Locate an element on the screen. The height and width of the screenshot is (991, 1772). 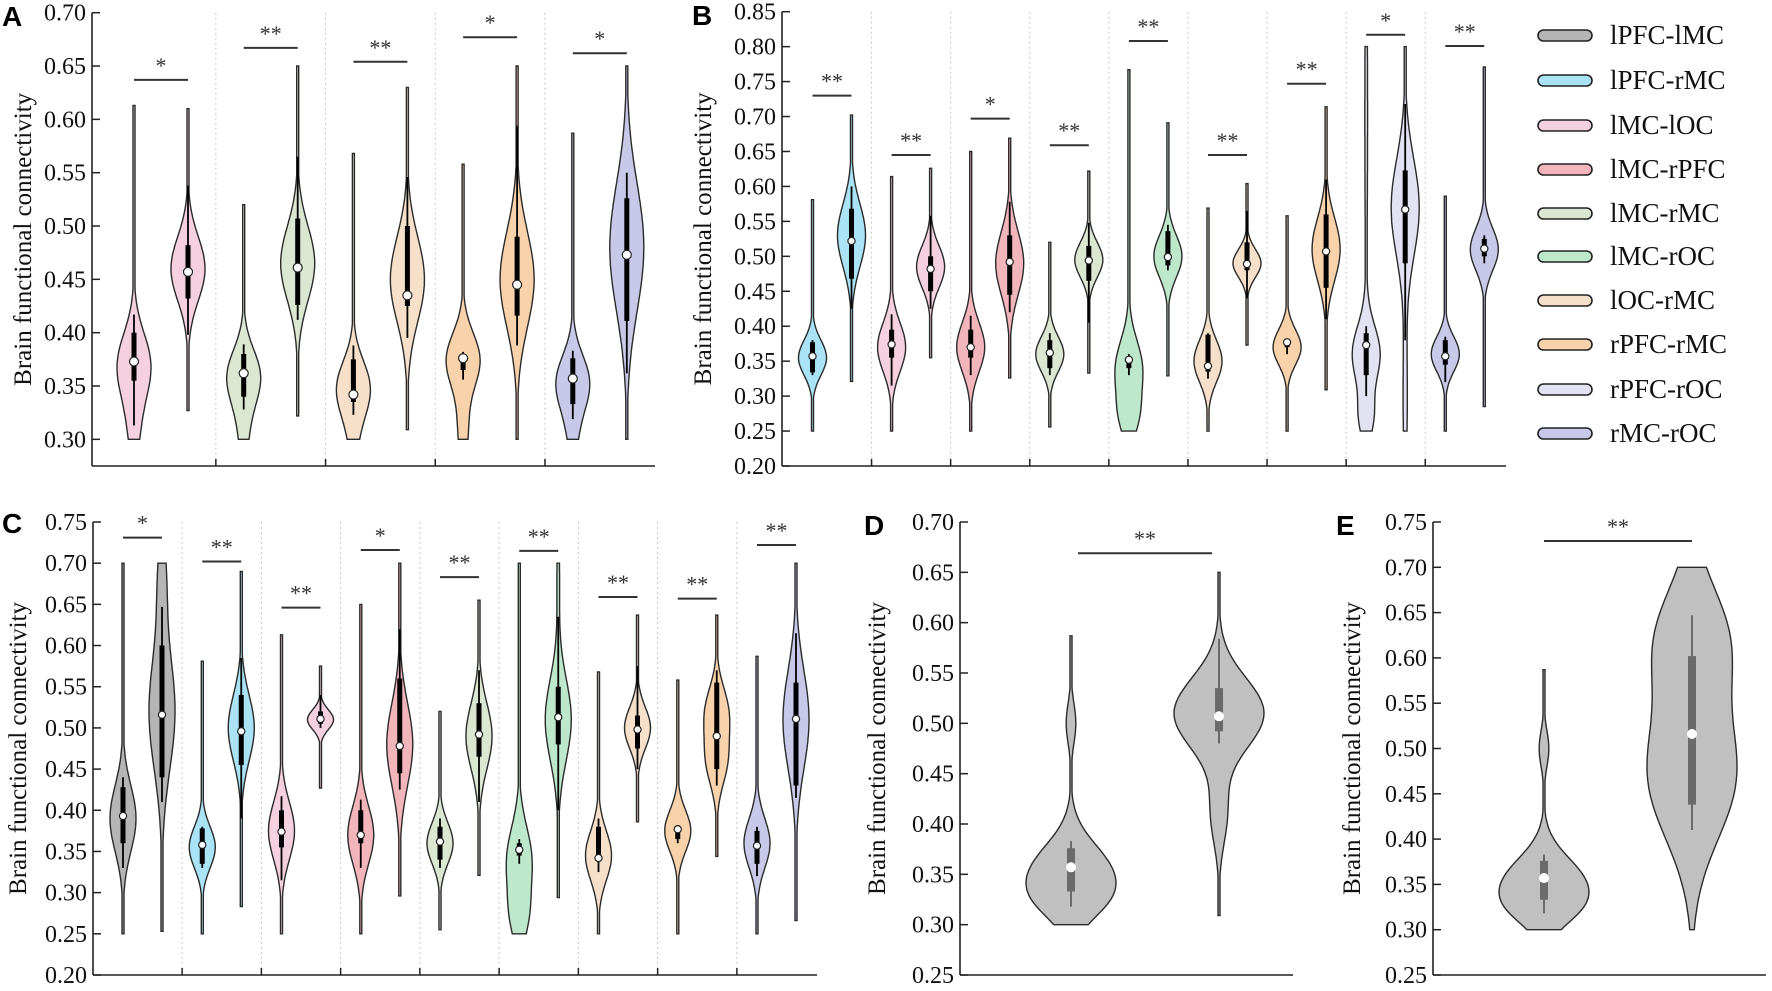
legend-label: lMC-rMC is located at coordinates (1665, 213).